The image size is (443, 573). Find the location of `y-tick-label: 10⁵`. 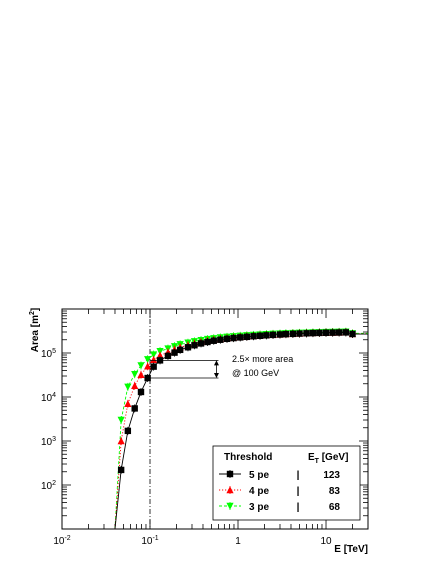

y-tick-label: 10⁵ is located at coordinates (48, 354).